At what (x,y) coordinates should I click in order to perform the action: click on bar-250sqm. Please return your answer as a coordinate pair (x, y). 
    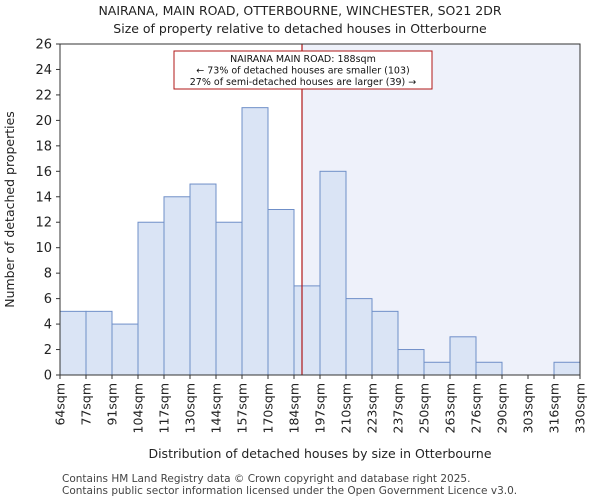
    Looking at the image, I should click on (437, 368).